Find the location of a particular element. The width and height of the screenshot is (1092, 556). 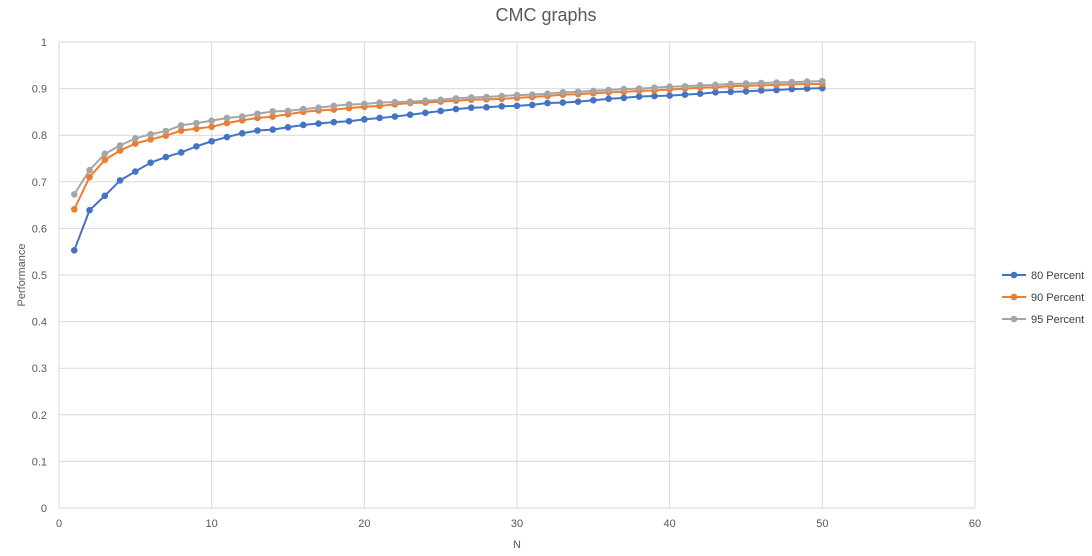

y-tick-label: 0 is located at coordinates (44, 509).